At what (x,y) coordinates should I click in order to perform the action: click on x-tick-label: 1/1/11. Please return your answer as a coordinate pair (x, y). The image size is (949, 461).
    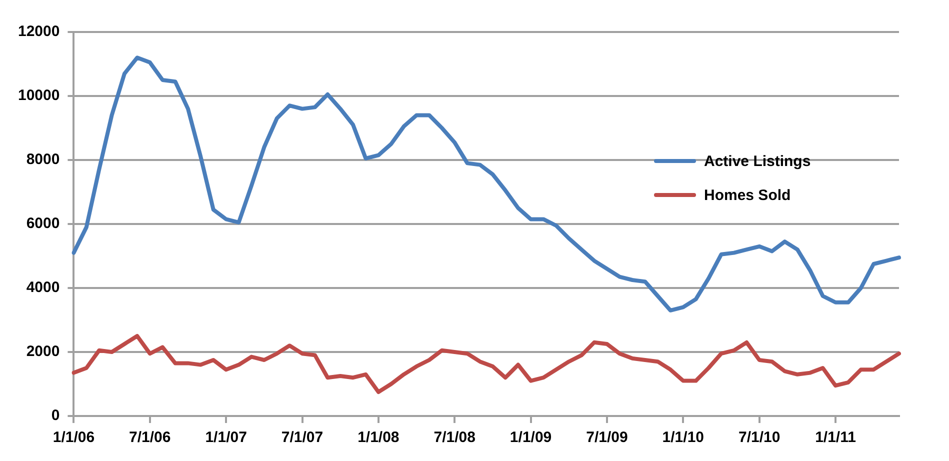
    Looking at the image, I should click on (835, 437).